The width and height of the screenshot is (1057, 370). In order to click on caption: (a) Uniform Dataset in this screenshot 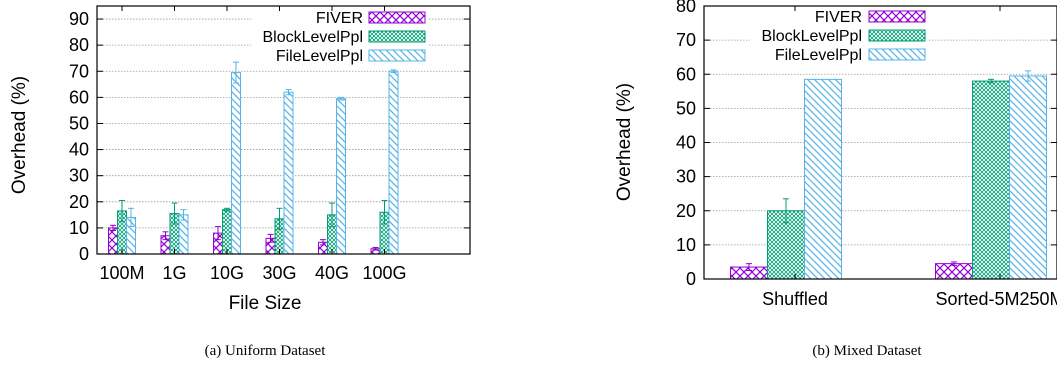, I will do `click(266, 351)`.